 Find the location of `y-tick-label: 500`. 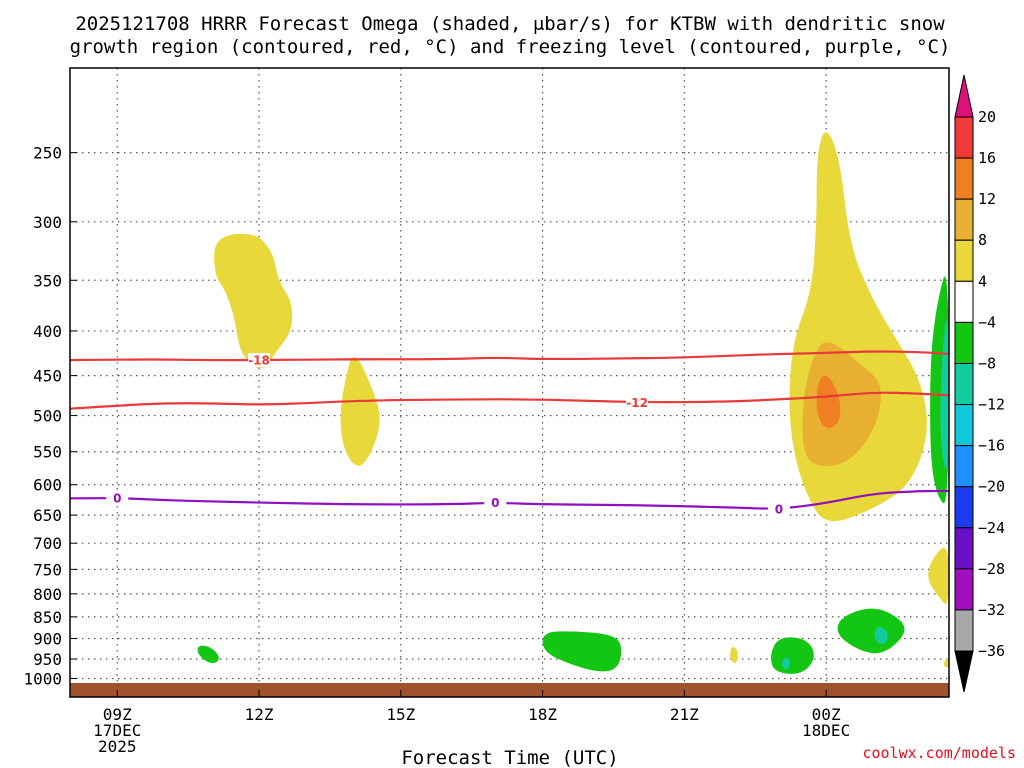

y-tick-label: 500 is located at coordinates (47, 416).